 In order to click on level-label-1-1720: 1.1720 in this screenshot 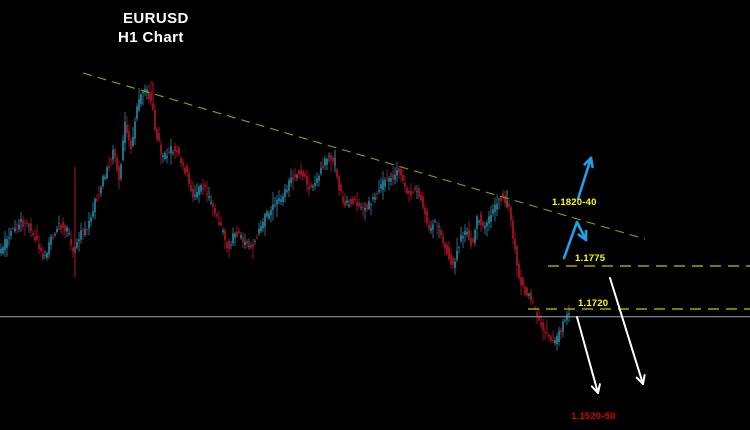, I will do `click(593, 303)`.